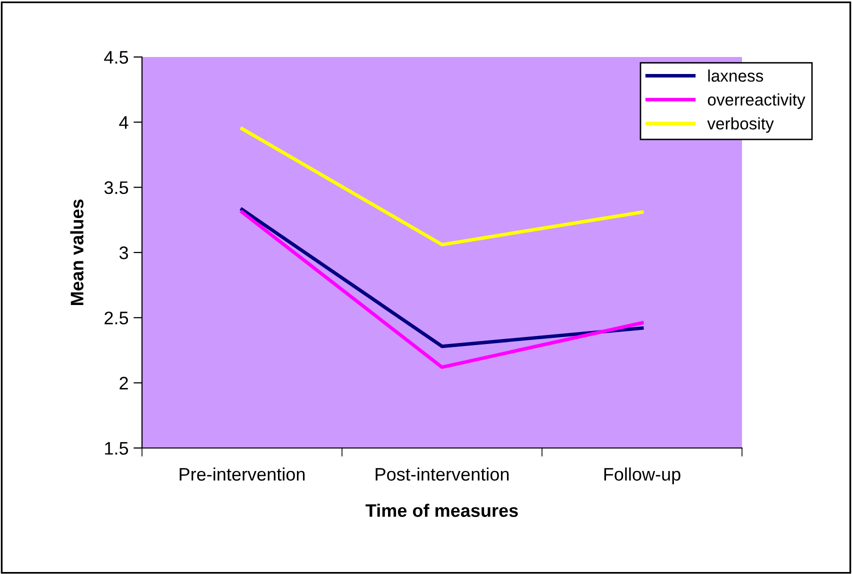 This screenshot has width=852, height=574. Describe the element at coordinates (116, 318) in the screenshot. I see `y-tick-label: 2.5` at that location.